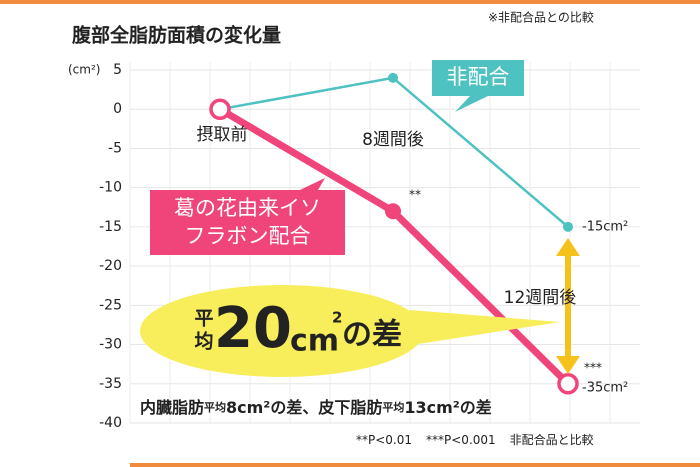 This screenshot has width=700, height=467. What do you see at coordinates (110, 345) in the screenshot?
I see `y-tick-label: -30` at bounding box center [110, 345].